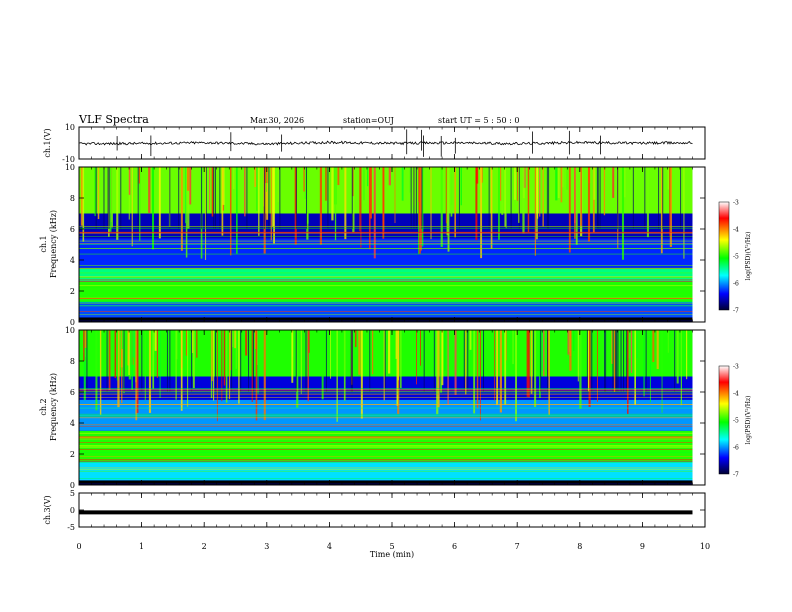  I want to click on x-tick-label: 7, so click(517, 546).